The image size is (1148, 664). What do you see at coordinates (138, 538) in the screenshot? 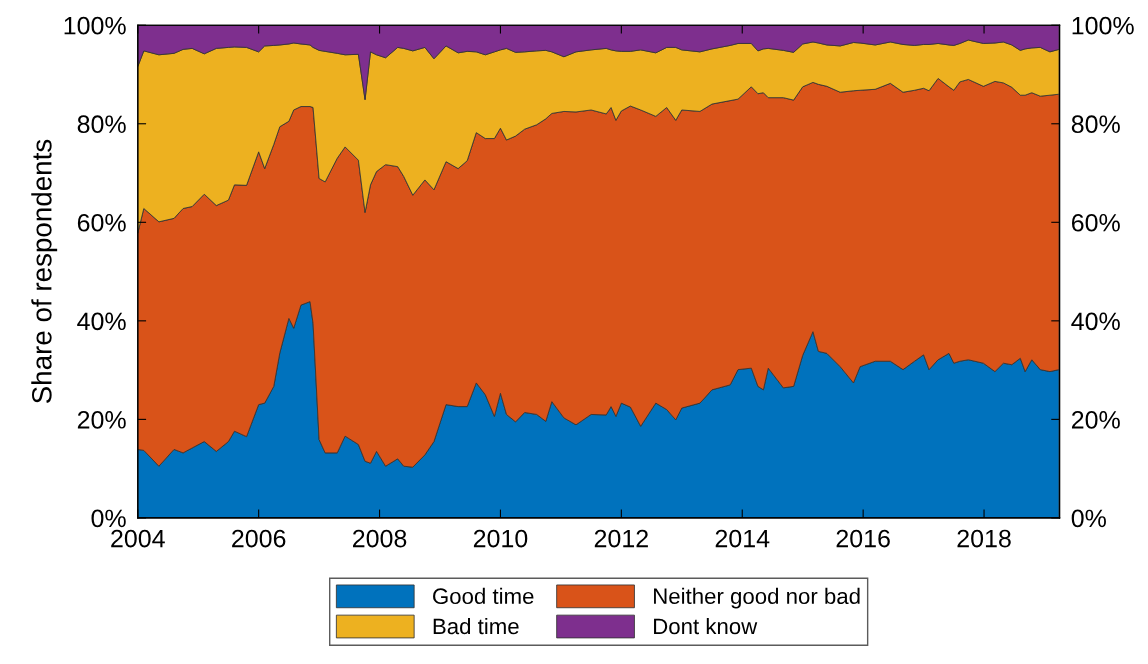
I see `x-tick-label: 2004` at bounding box center [138, 538].